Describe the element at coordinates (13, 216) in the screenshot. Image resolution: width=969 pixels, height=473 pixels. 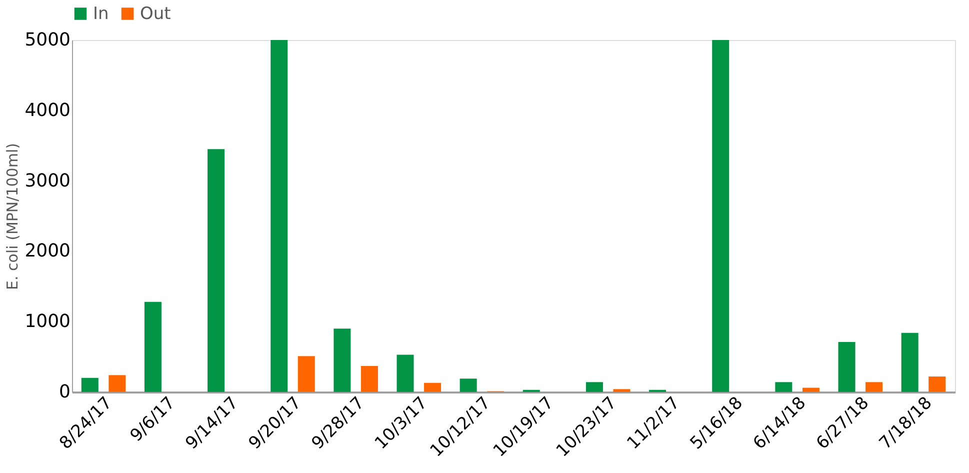
I see `y-axis-title: E. coli (MPN/100ml)` at that location.